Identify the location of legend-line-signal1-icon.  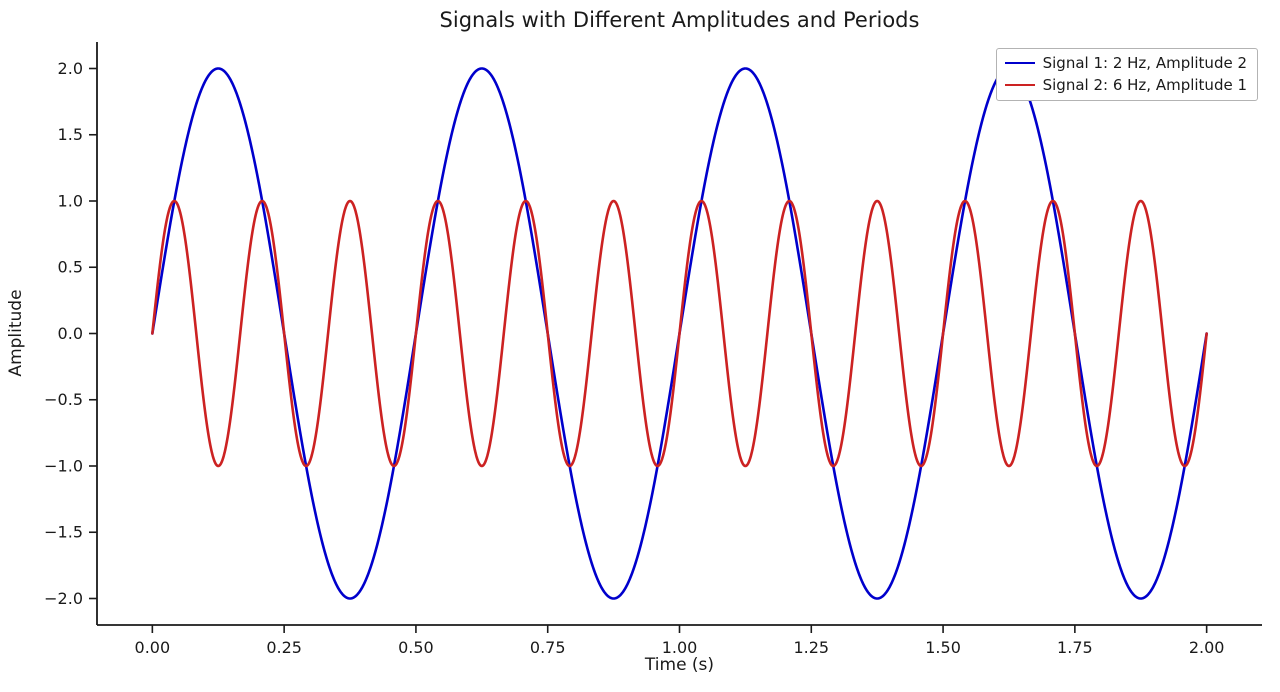
(1019, 63).